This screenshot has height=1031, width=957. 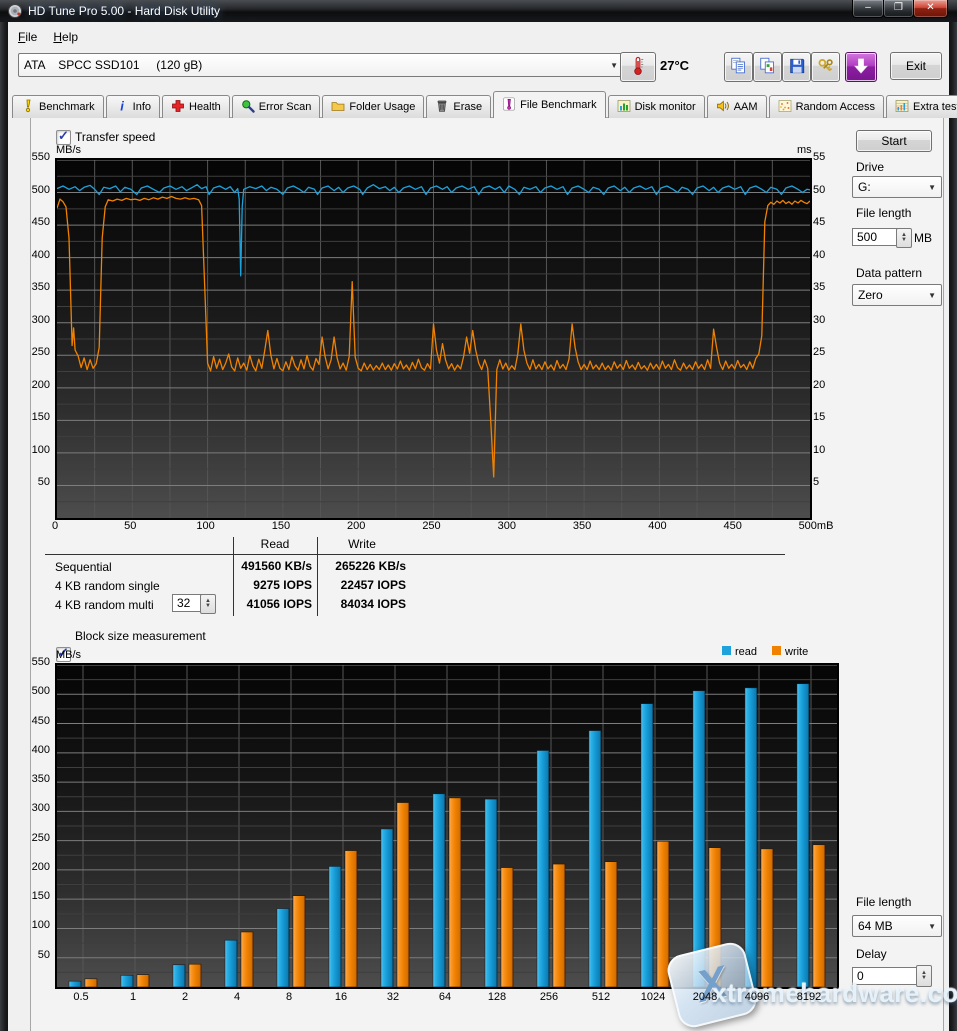 I want to click on random-access-icon, so click(x=785, y=107).